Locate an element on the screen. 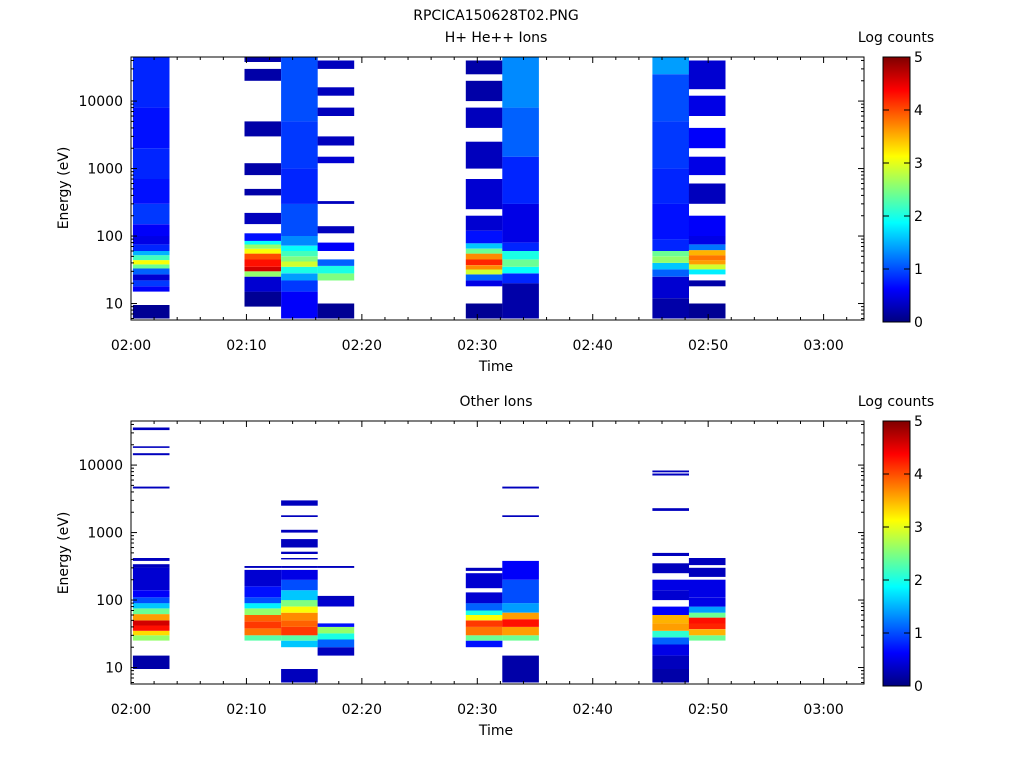 Image resolution: width=1024 pixels, height=768 pixels. y-tick-label: 1000 is located at coordinates (105, 170).